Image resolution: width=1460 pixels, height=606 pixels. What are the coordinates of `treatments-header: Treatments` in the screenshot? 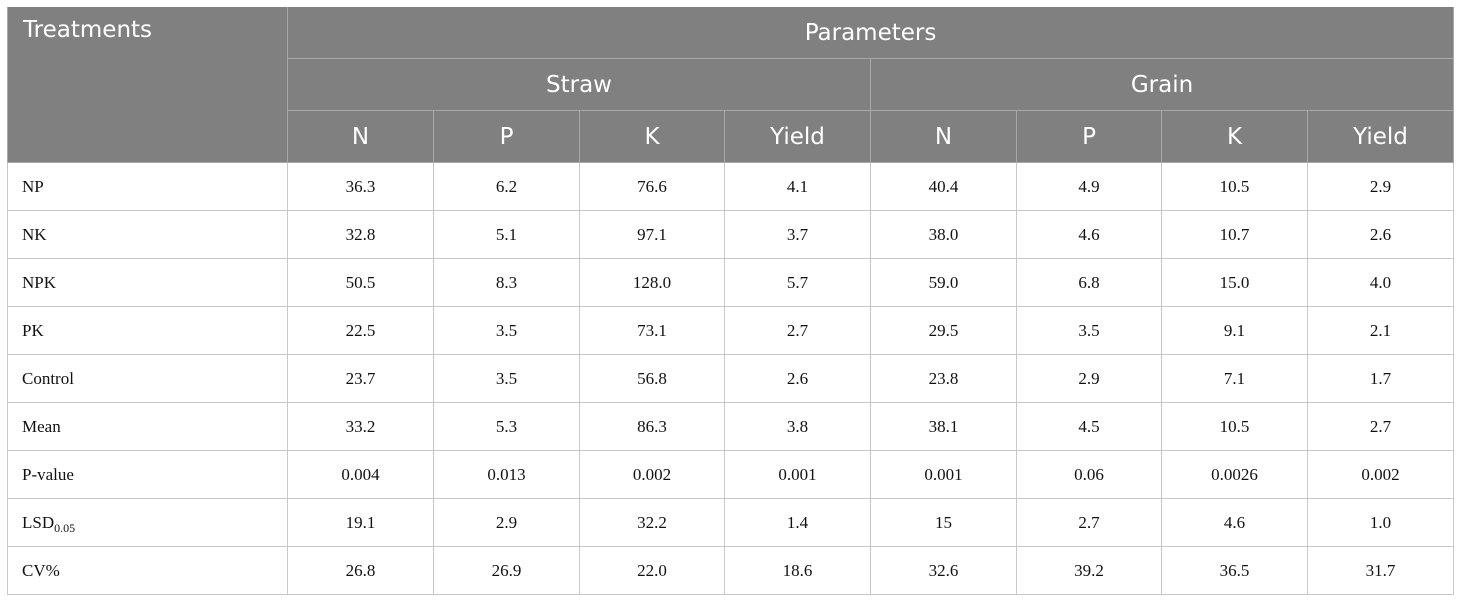 It's located at (147, 85).